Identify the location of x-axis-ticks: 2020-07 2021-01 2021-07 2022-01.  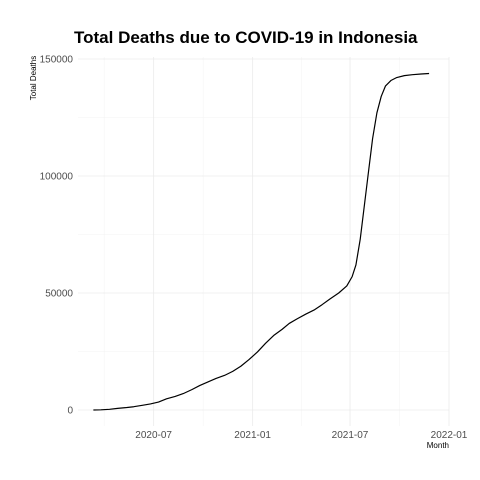
(301, 435).